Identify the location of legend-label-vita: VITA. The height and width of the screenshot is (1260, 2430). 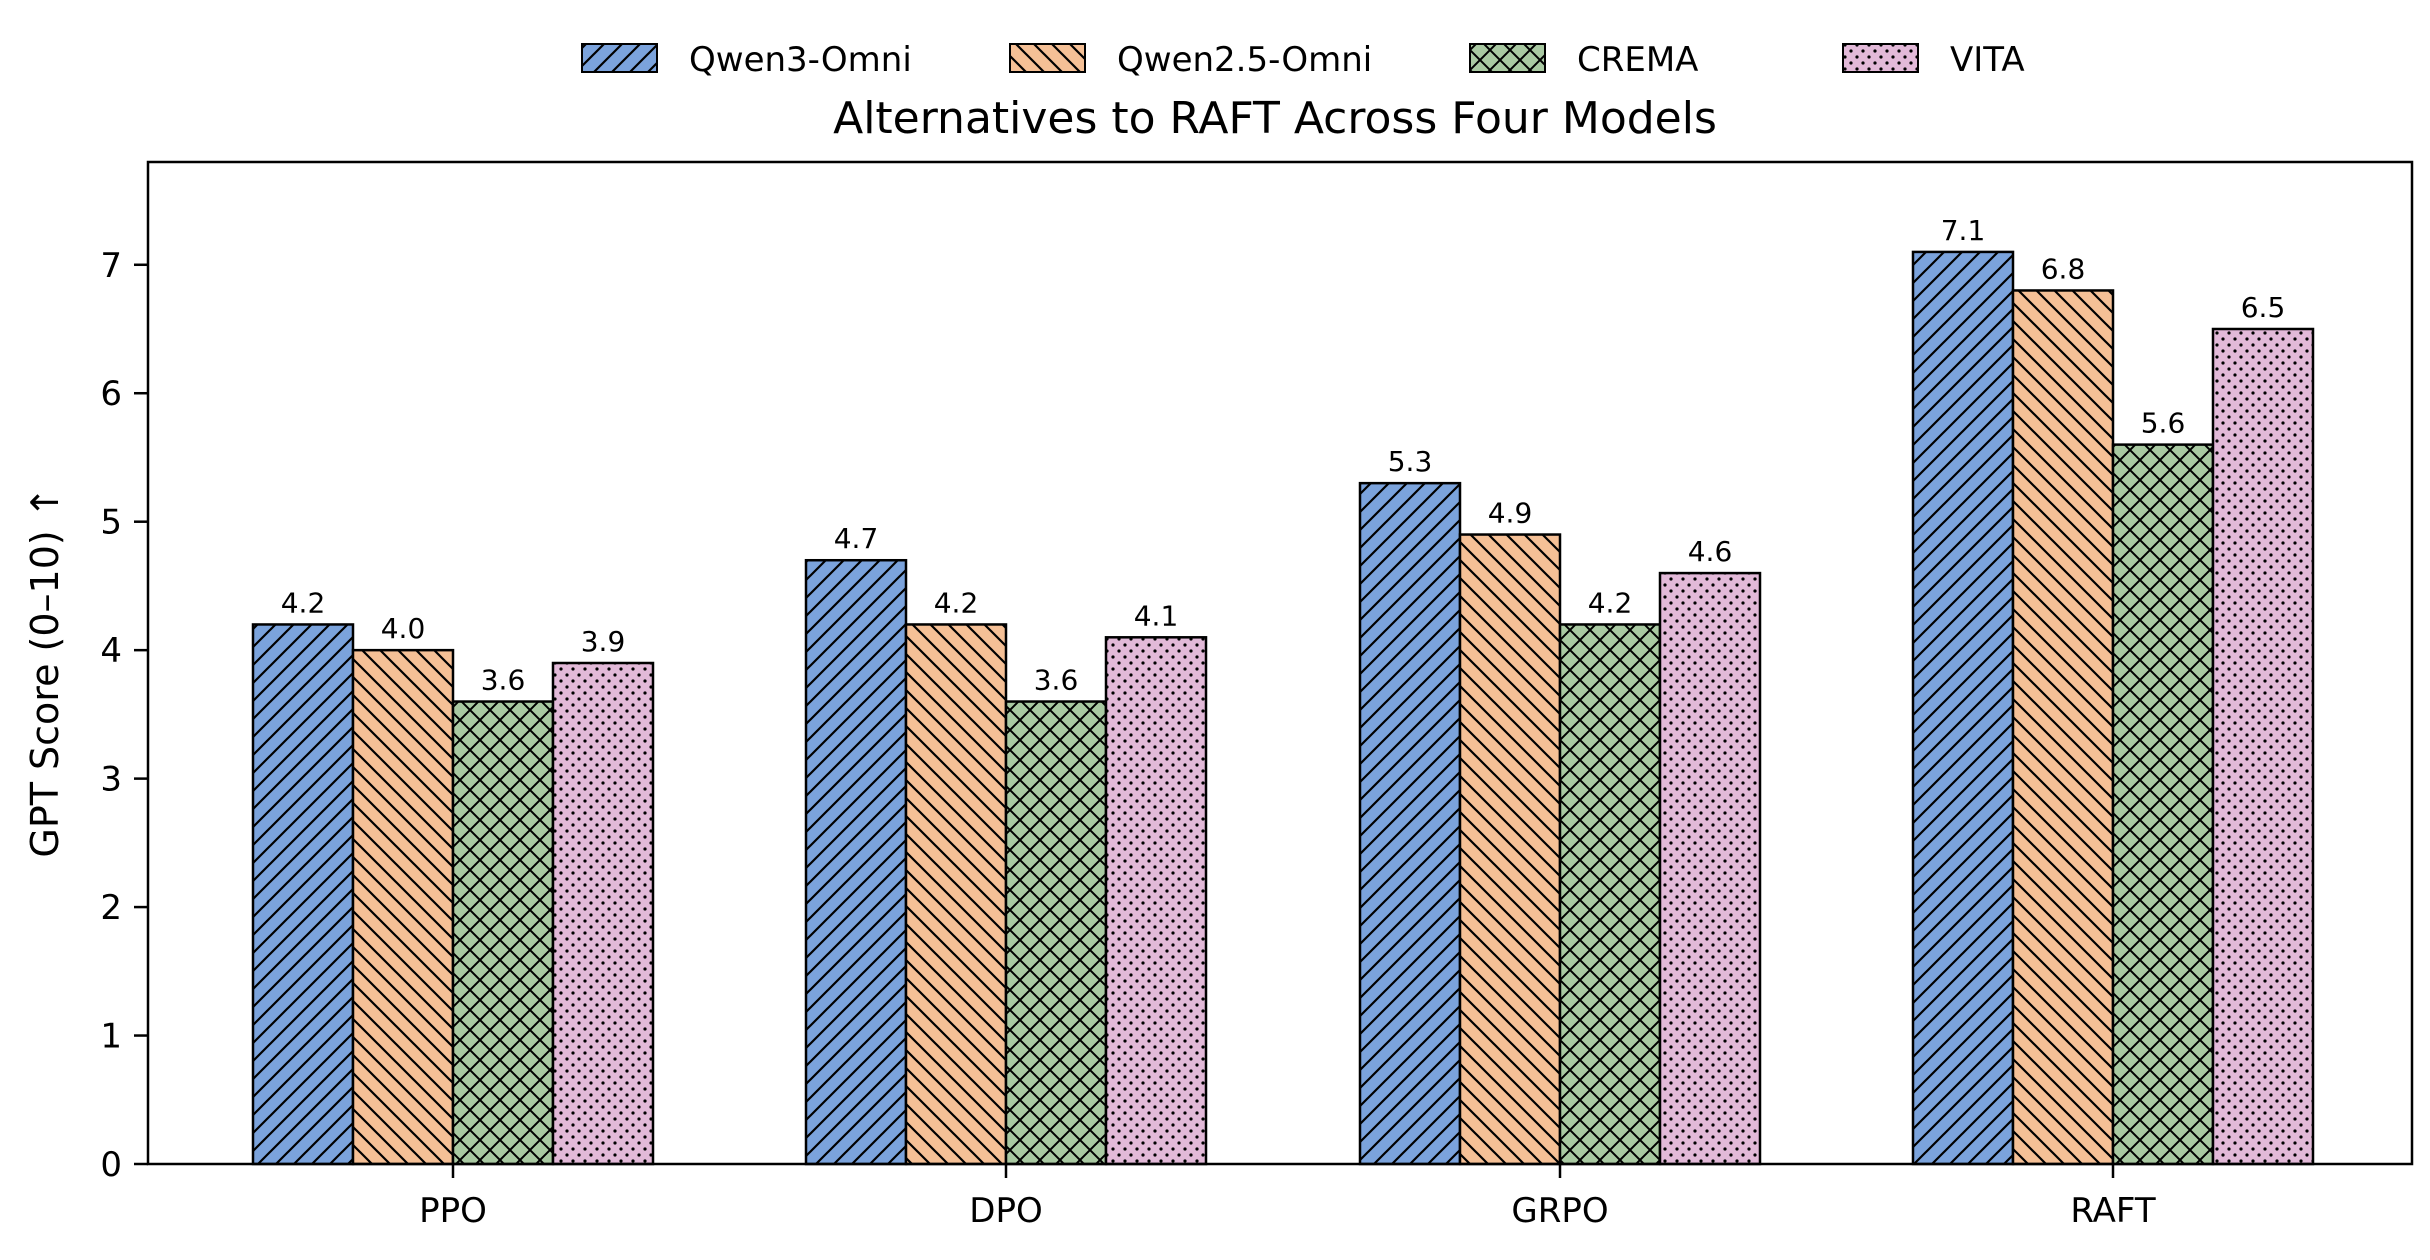
(1987, 60).